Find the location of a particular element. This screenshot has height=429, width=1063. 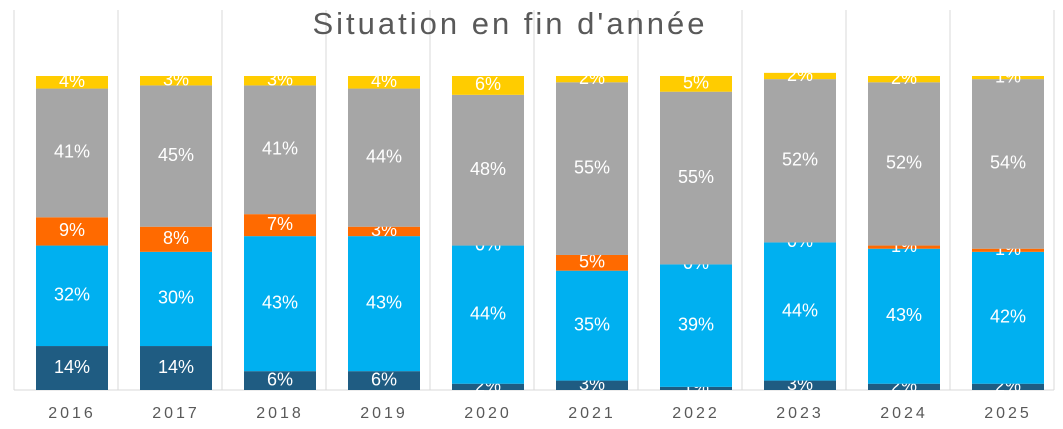

value-label: 32% is located at coordinates (72, 295).